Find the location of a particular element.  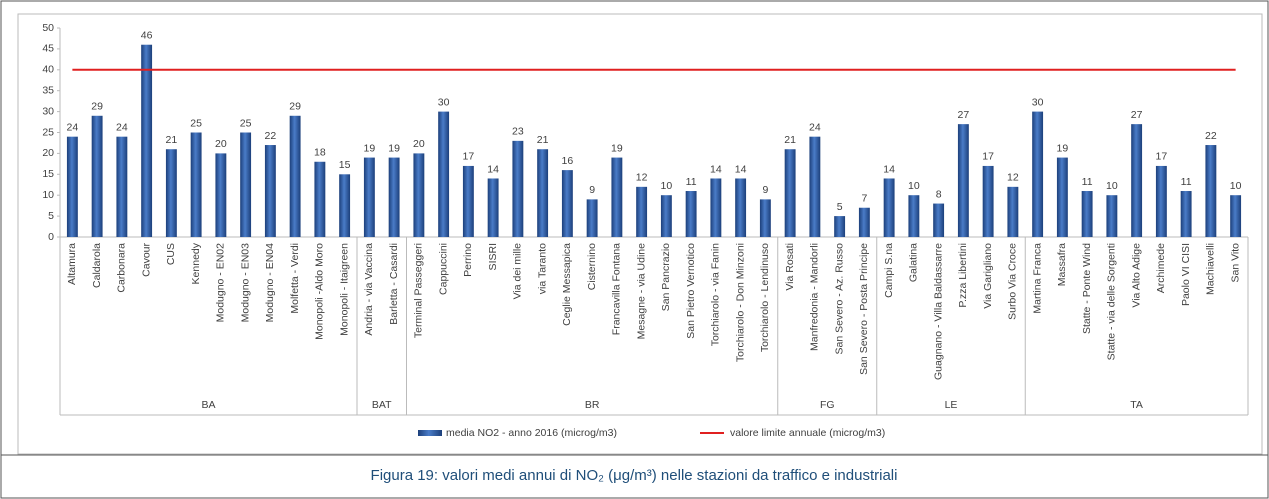

y-tick-label: 30 is located at coordinates (48, 111).